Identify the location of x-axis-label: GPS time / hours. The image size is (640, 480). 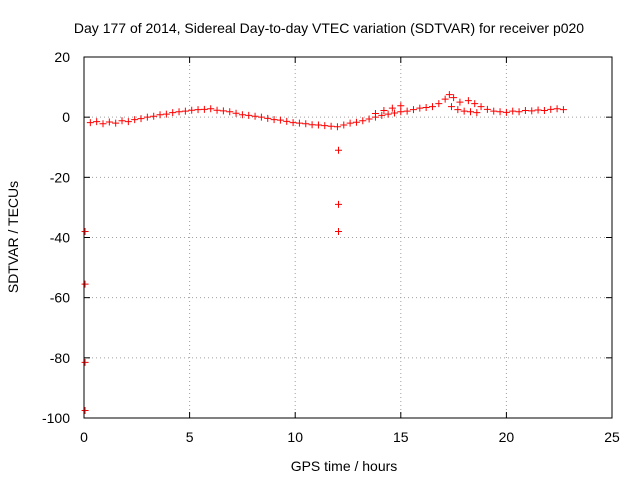
(344, 466).